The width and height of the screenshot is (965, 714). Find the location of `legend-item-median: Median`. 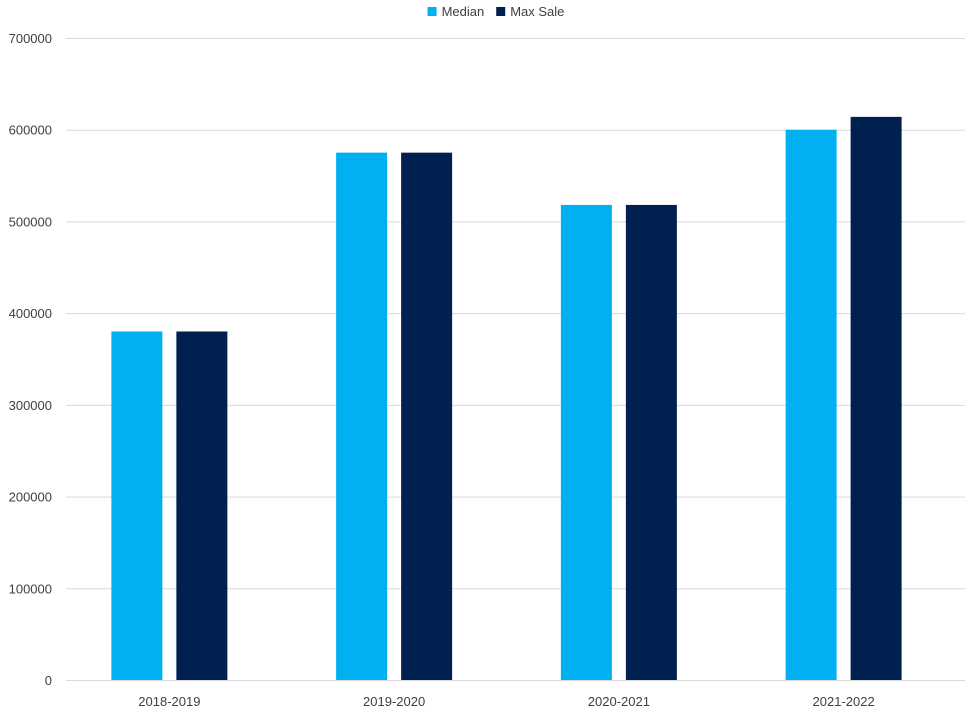

legend-item-median: Median is located at coordinates (456, 11).